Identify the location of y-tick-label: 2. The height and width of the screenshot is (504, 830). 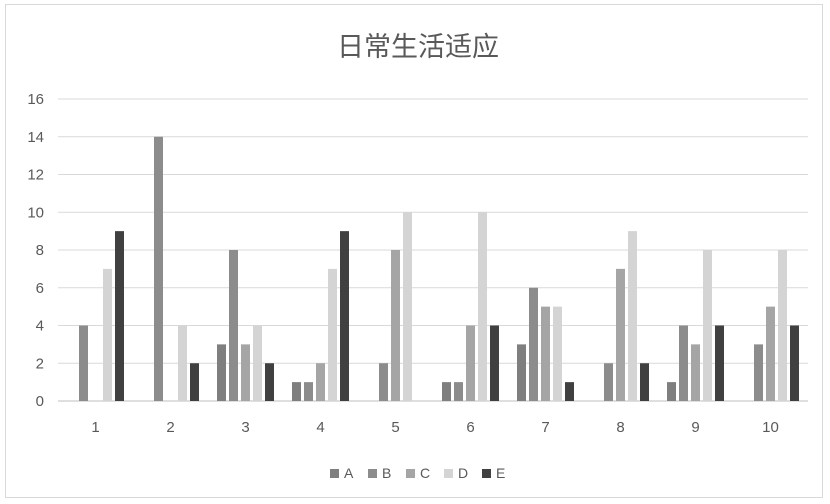
(40, 363).